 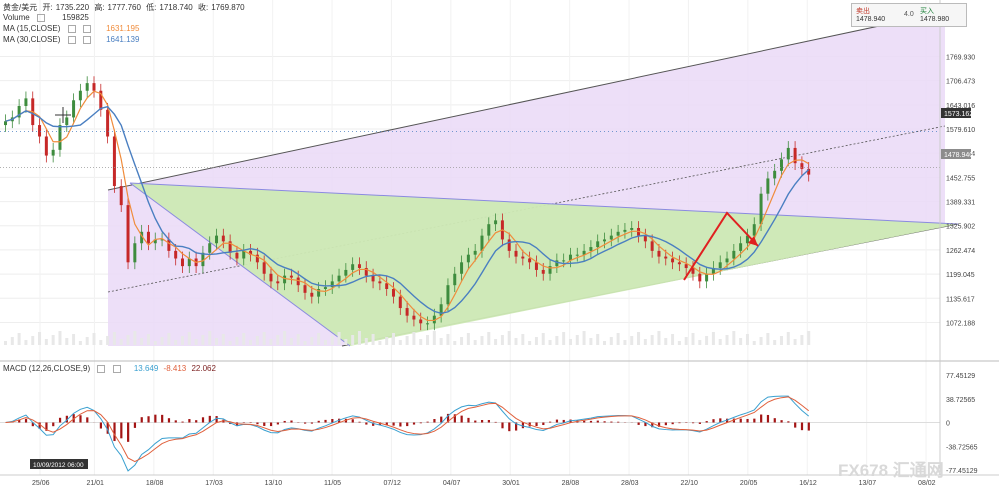 I want to click on buy-label: 买入, so click(x=927, y=11).